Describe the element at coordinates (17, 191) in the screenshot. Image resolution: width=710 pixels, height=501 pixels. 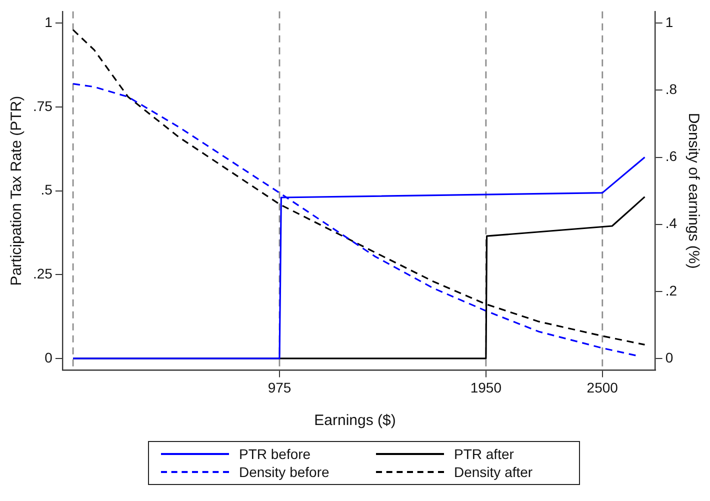
I see `y-axis-title: Participation Tax Rate (PTR)` at that location.